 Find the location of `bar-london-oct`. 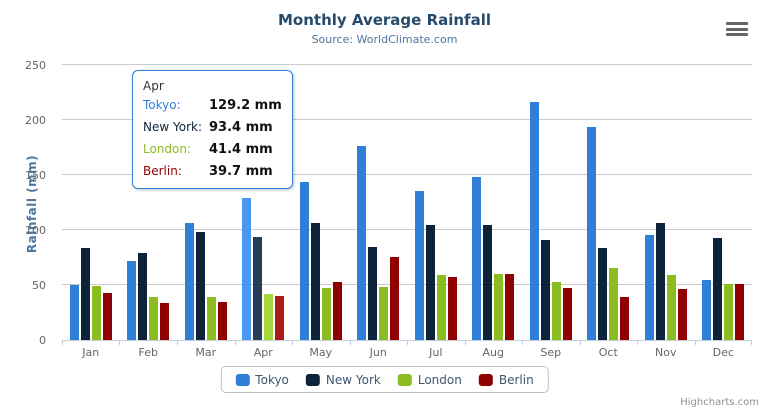

bar-london-oct is located at coordinates (614, 304).